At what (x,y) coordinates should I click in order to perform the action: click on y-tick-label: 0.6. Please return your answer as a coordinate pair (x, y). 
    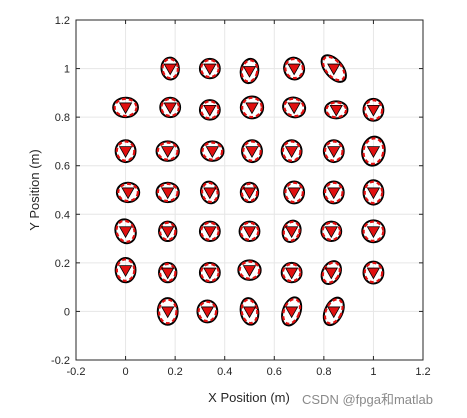
    Looking at the image, I should click on (62, 167).